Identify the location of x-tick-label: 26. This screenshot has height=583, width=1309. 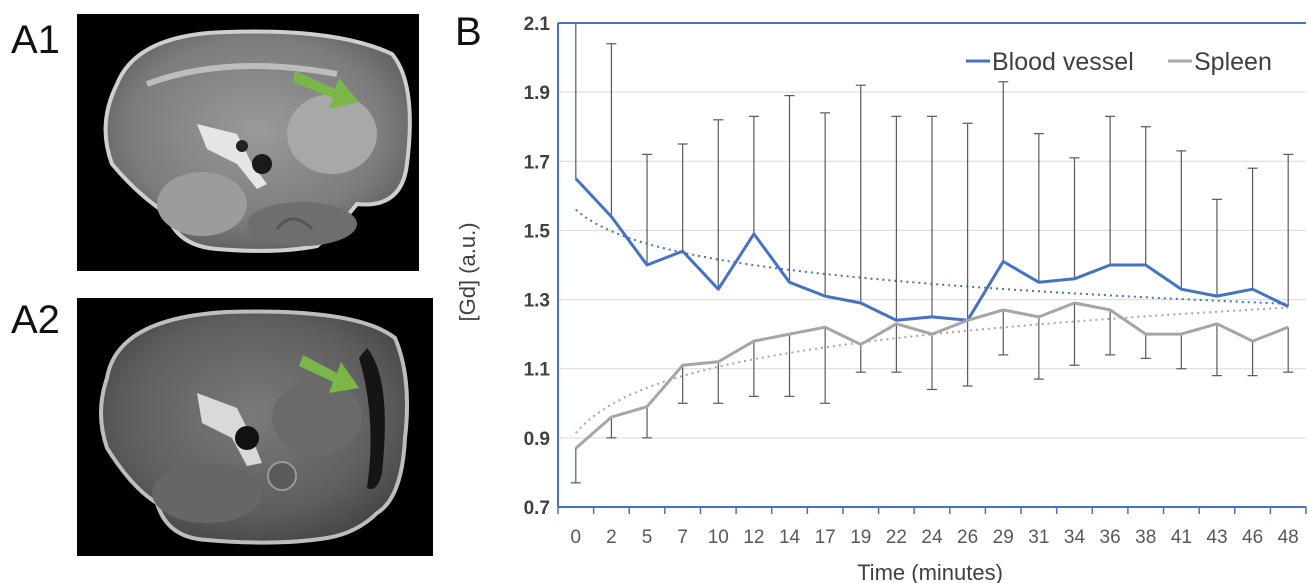
(967, 537).